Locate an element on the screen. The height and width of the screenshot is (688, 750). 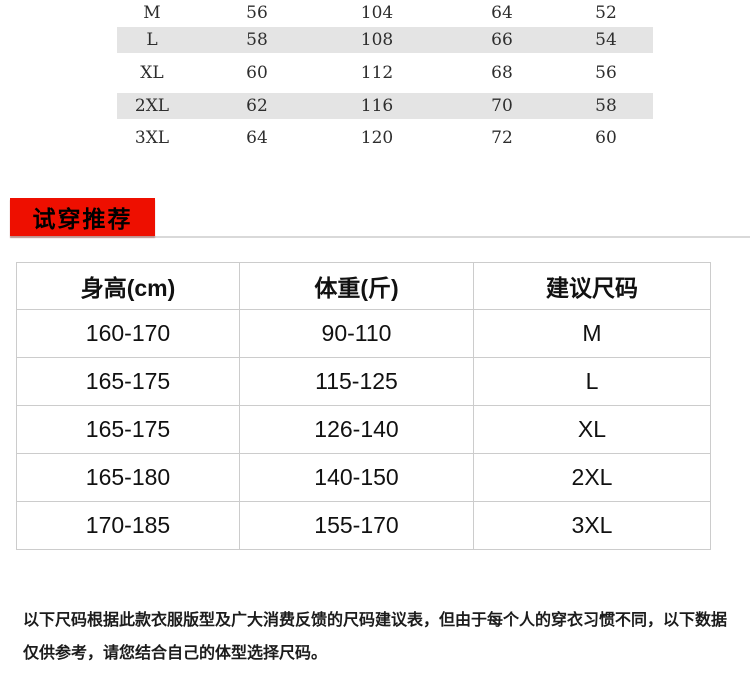
height-range: 165-180 is located at coordinates (128, 477).